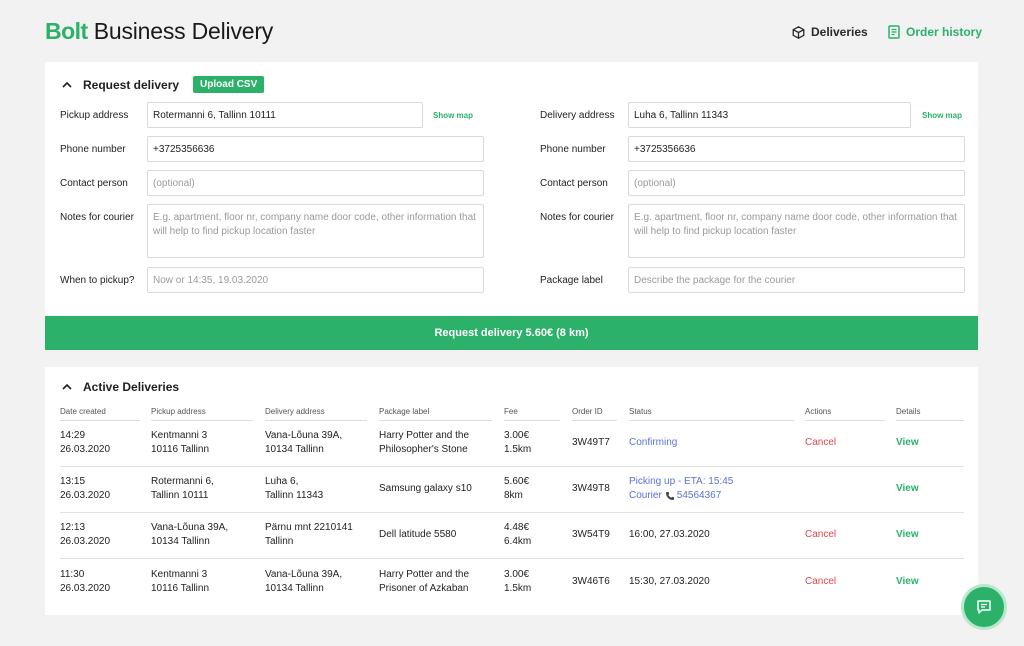 This screenshot has height=646, width=1024. What do you see at coordinates (573, 149) in the screenshot?
I see `delivery-phone-label: Phone number` at bounding box center [573, 149].